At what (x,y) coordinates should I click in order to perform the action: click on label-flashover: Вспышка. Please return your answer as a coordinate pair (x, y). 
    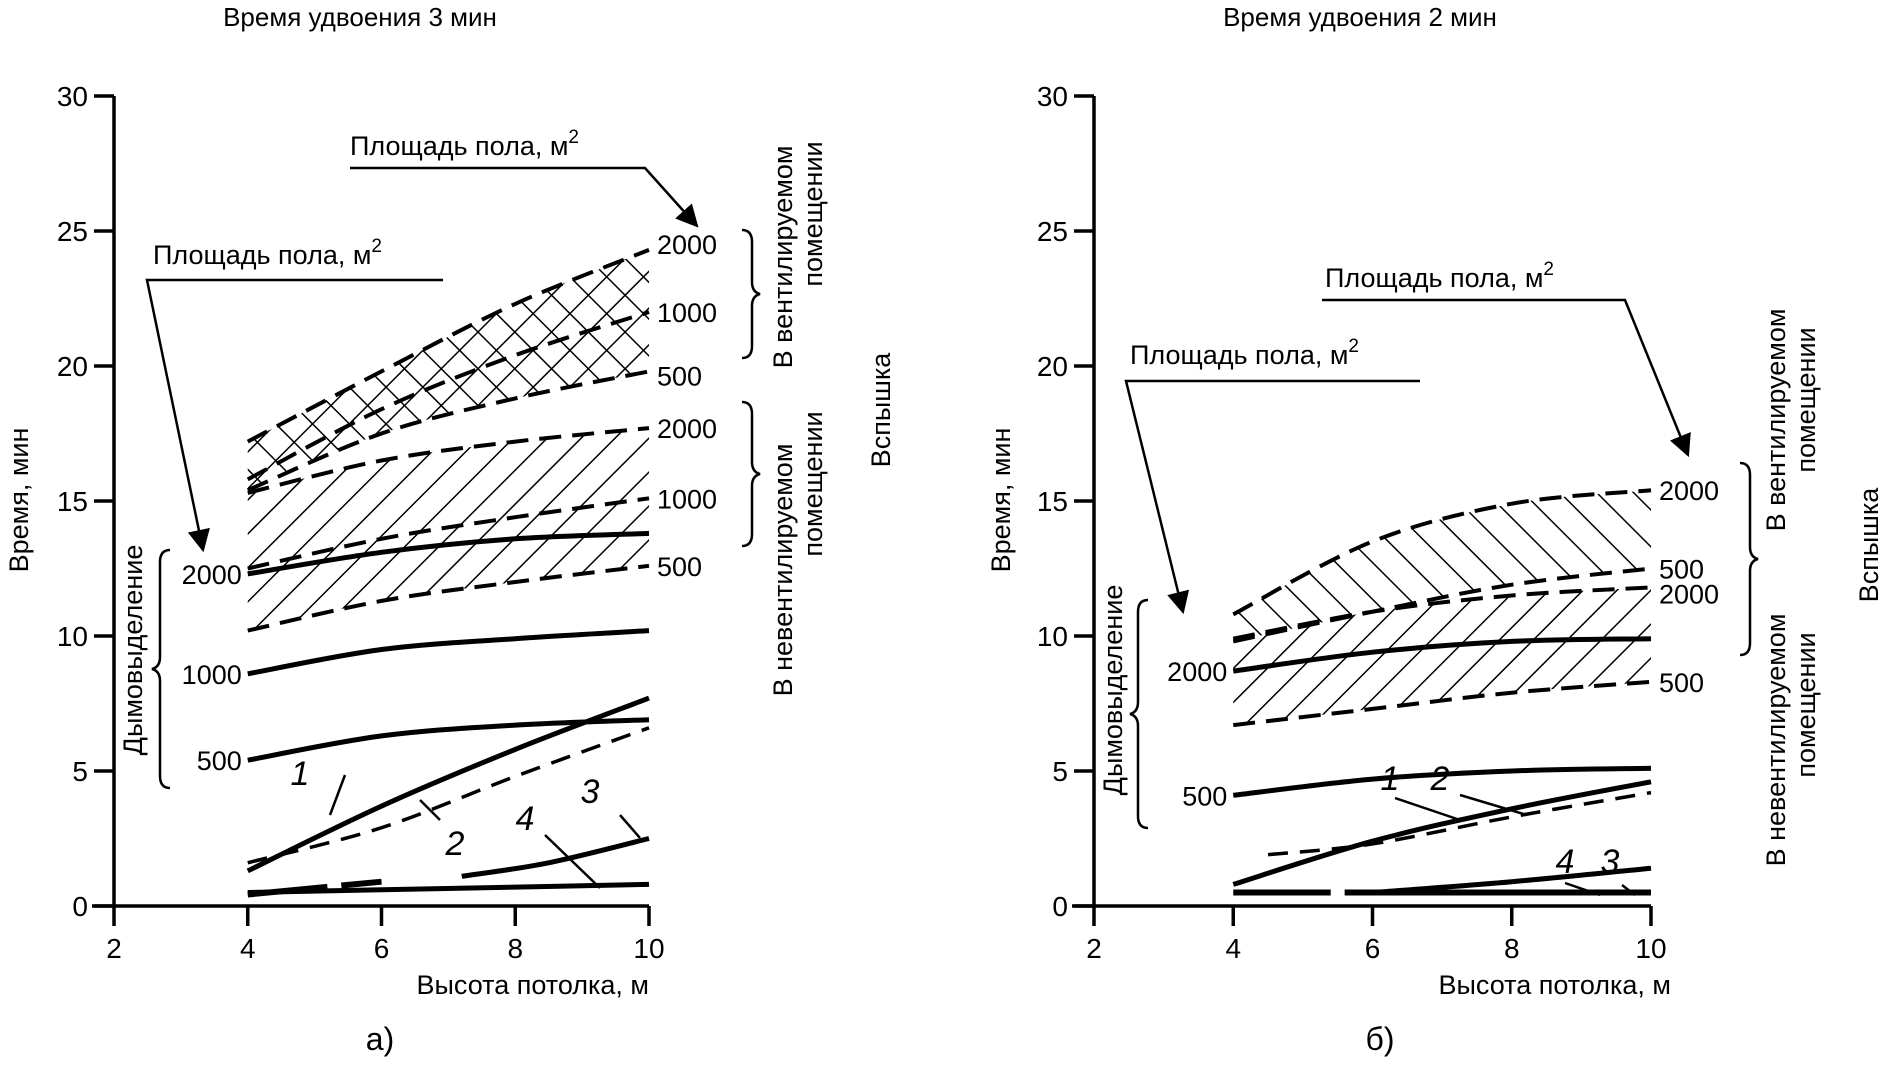
    Looking at the image, I should click on (881, 410).